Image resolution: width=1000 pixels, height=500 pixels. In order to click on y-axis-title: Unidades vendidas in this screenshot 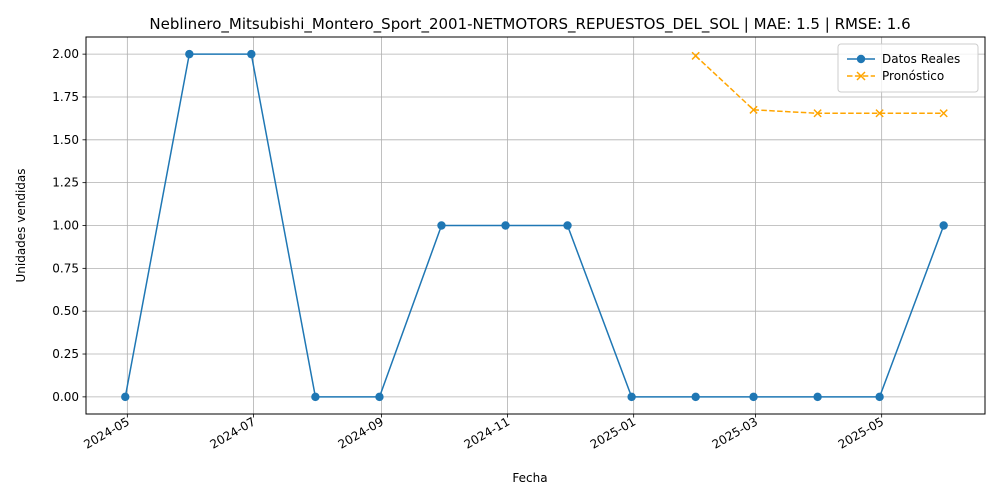, I will do `click(21, 225)`.